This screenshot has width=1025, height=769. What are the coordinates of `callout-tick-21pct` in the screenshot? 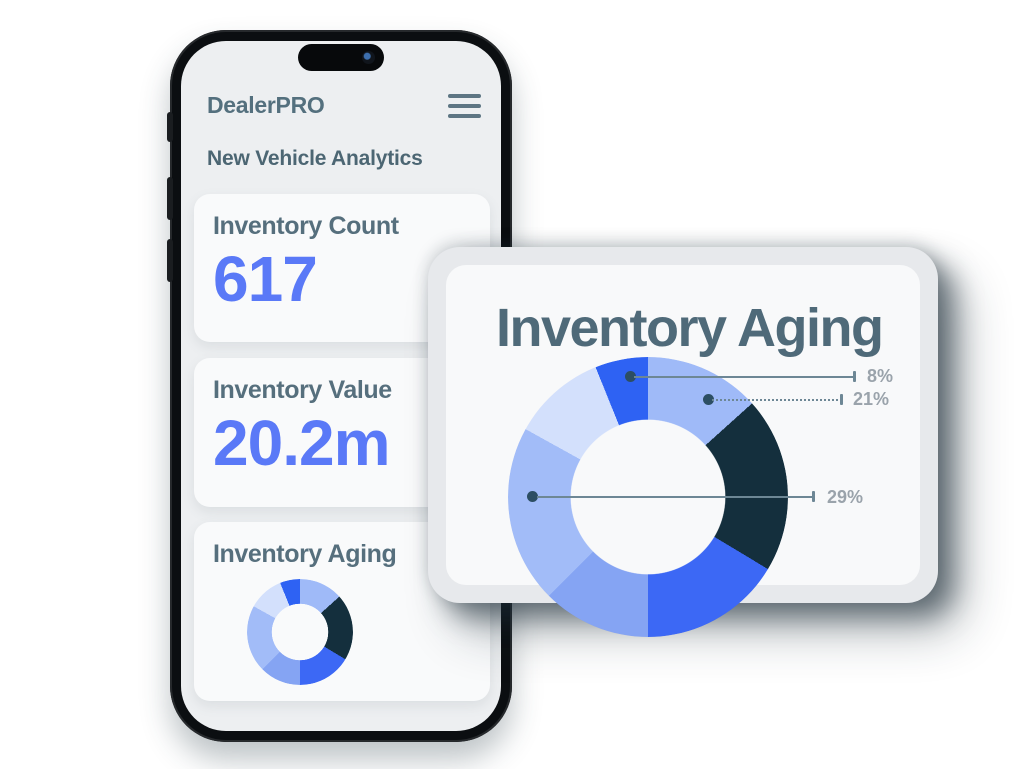 It's located at (841, 399).